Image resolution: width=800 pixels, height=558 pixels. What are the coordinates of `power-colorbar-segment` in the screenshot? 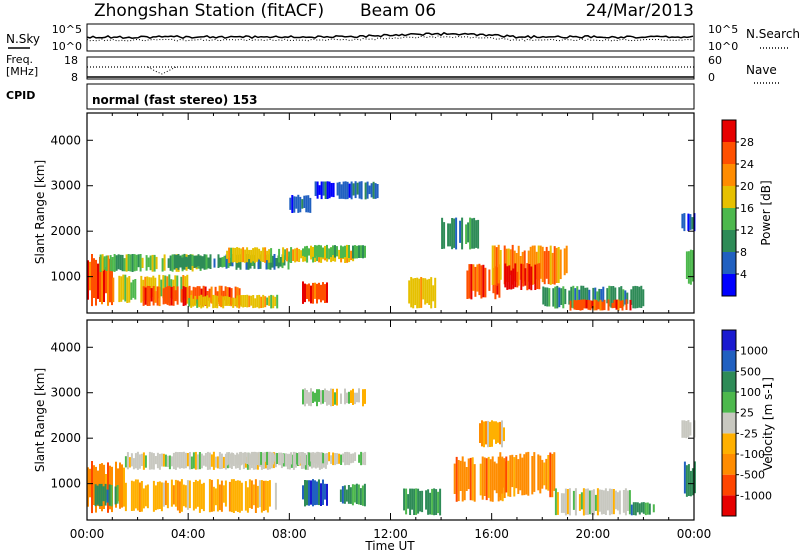 It's located at (729, 285).